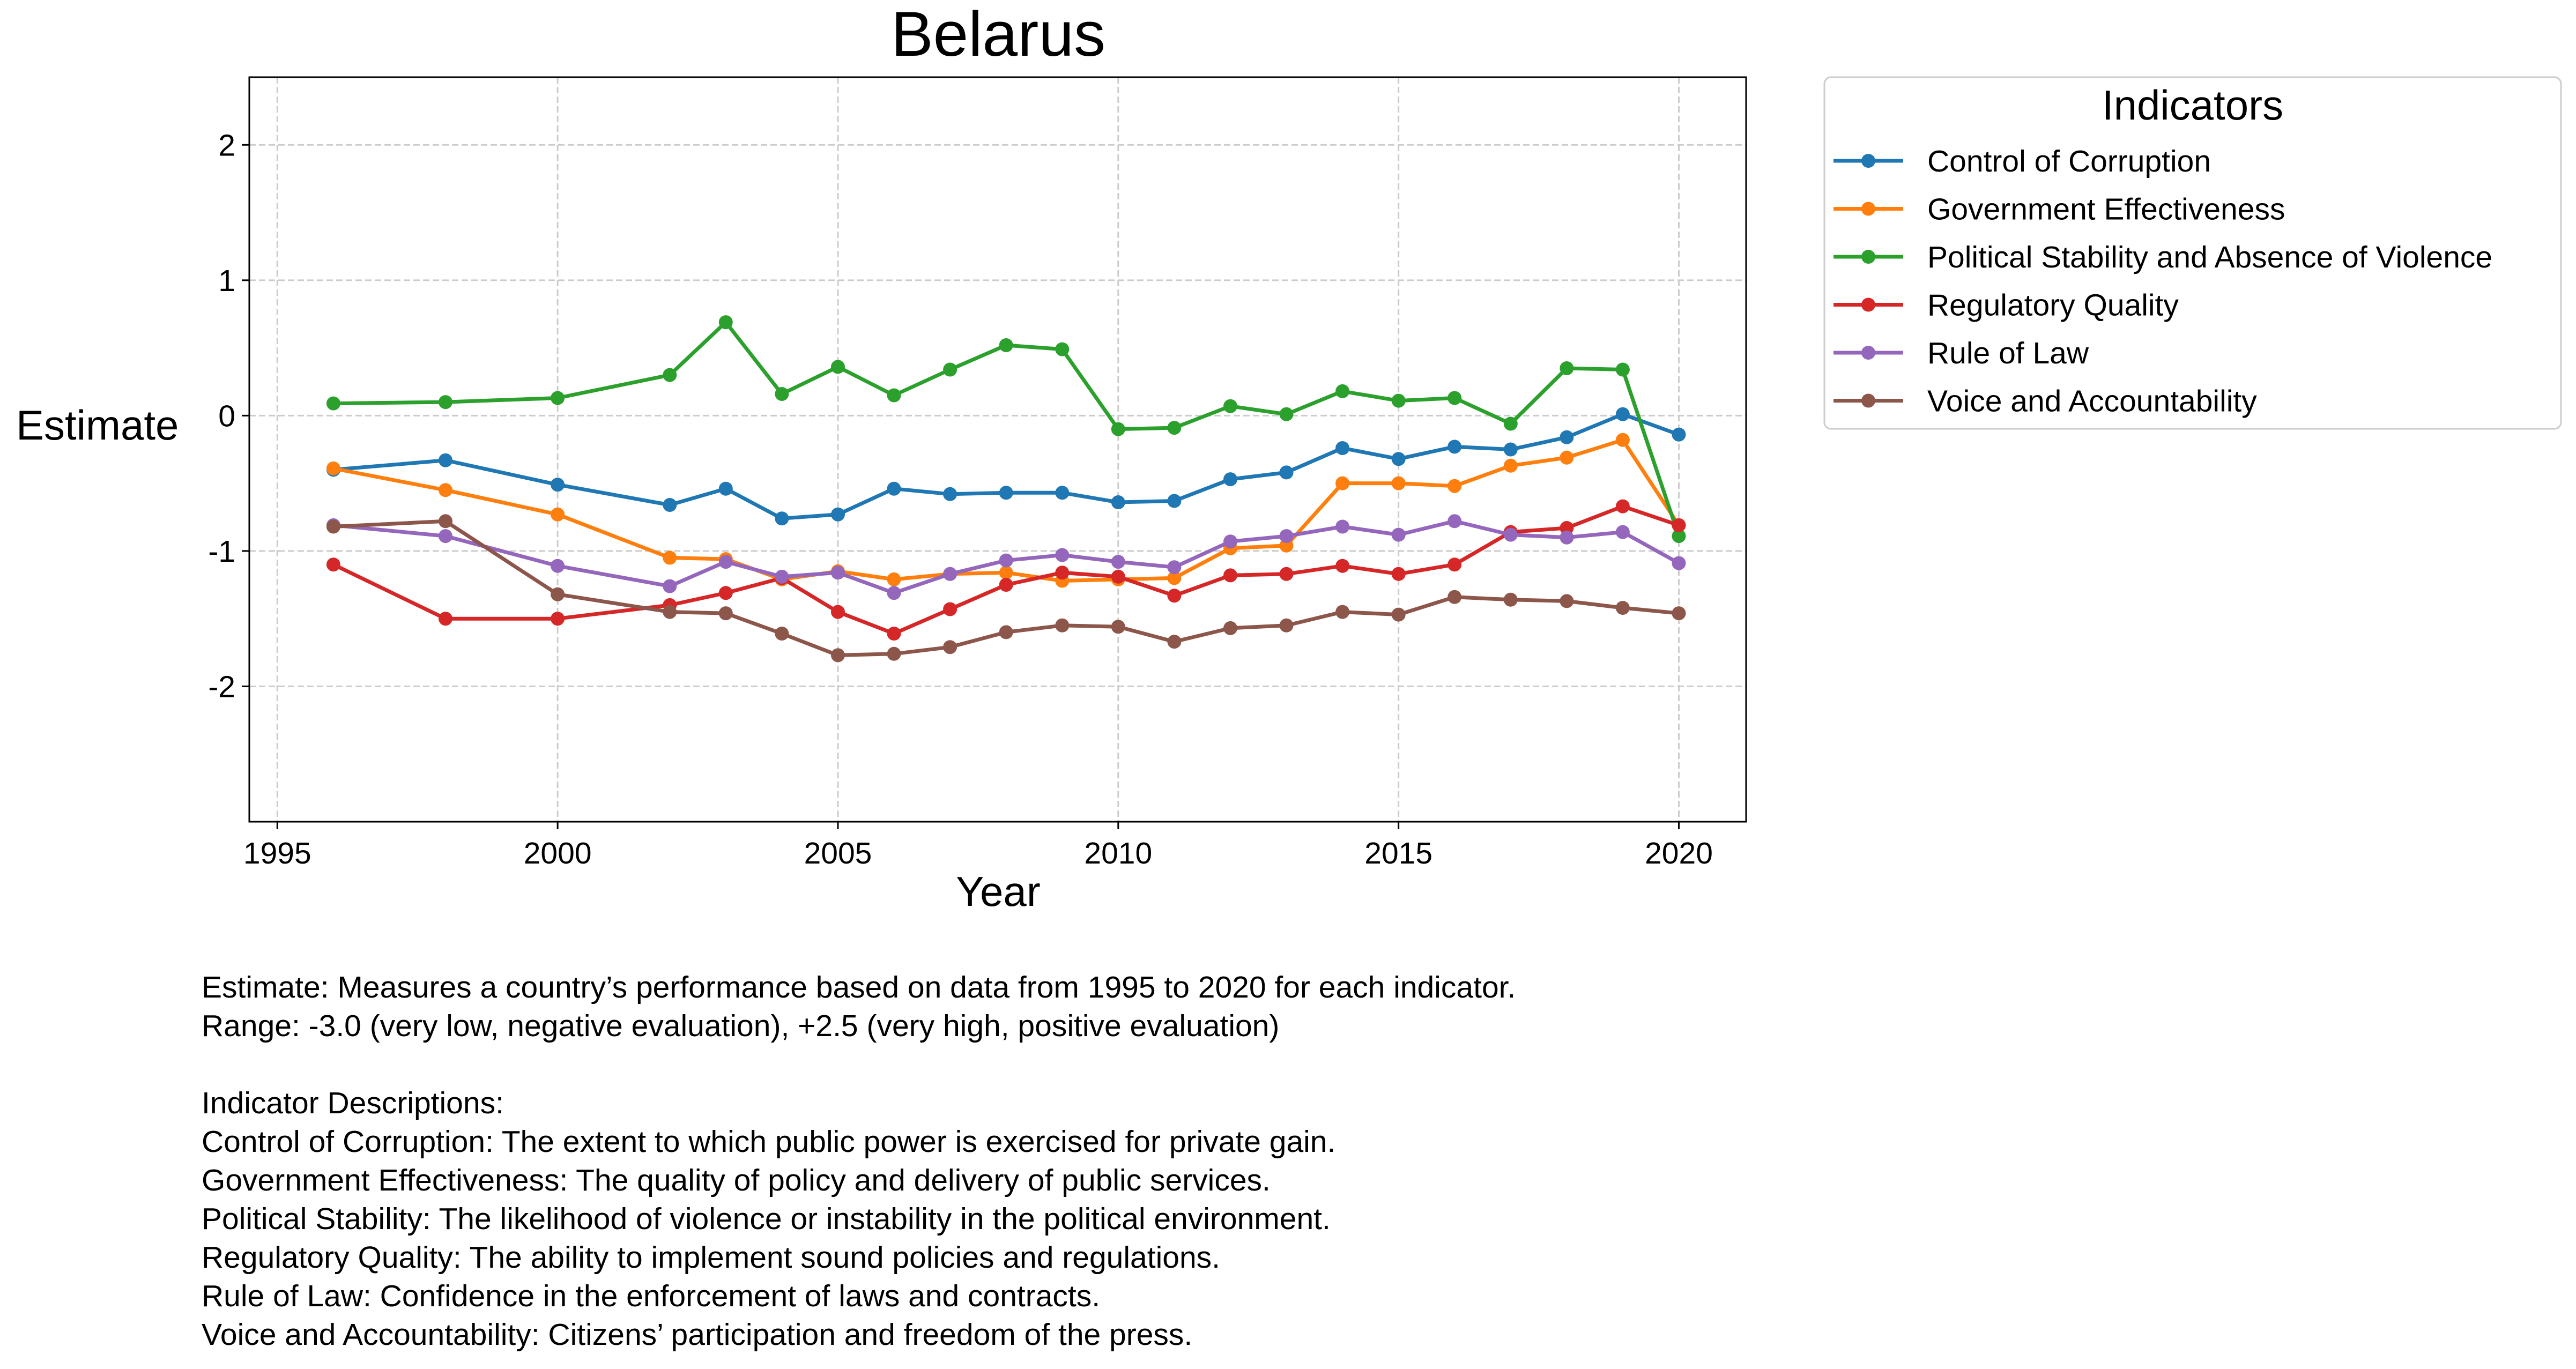 Image resolution: width=2576 pixels, height=1369 pixels. I want to click on legend-item-regulatory-quality: Regulatory Quality, so click(2006, 305).